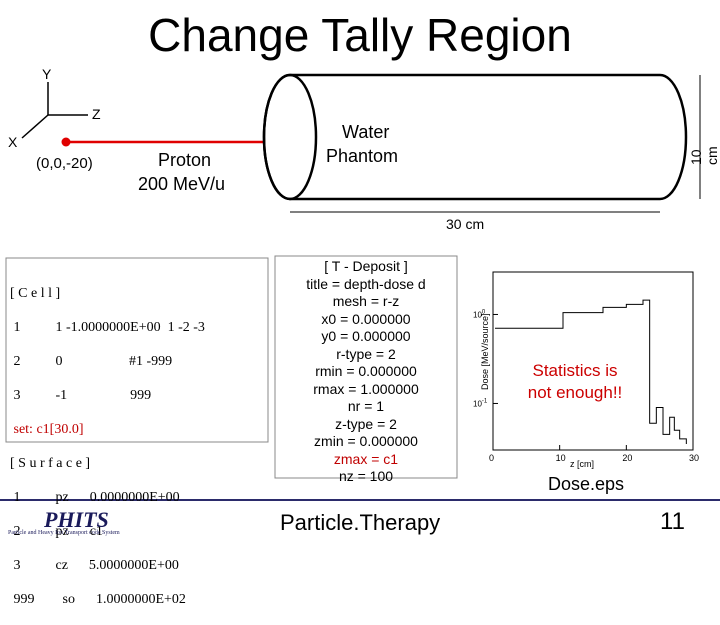  What do you see at coordinates (694, 458) in the screenshot?
I see `x-tick-label: 30` at bounding box center [694, 458].